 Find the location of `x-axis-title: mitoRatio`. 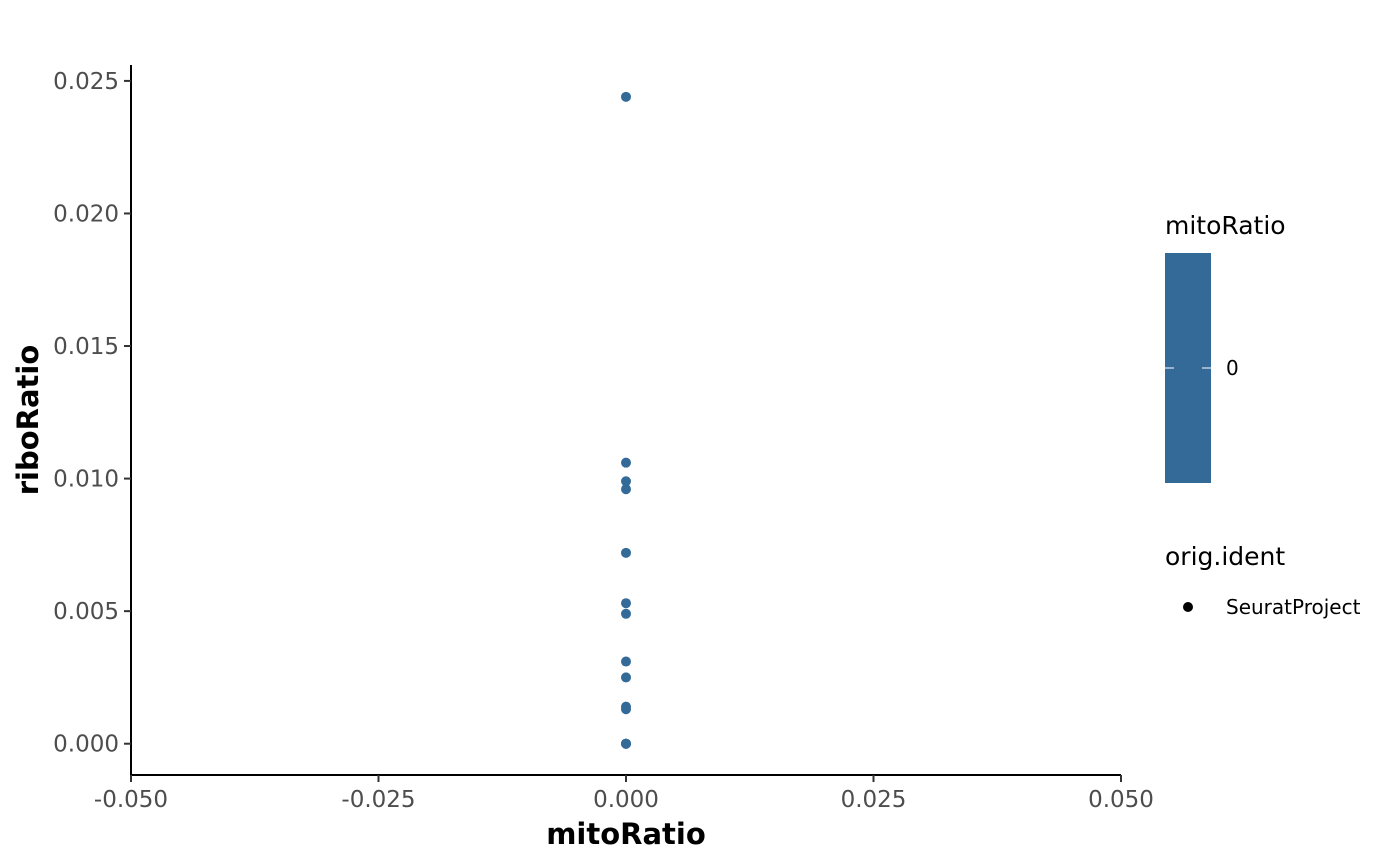

x-axis-title: mitoRatio is located at coordinates (626, 834).